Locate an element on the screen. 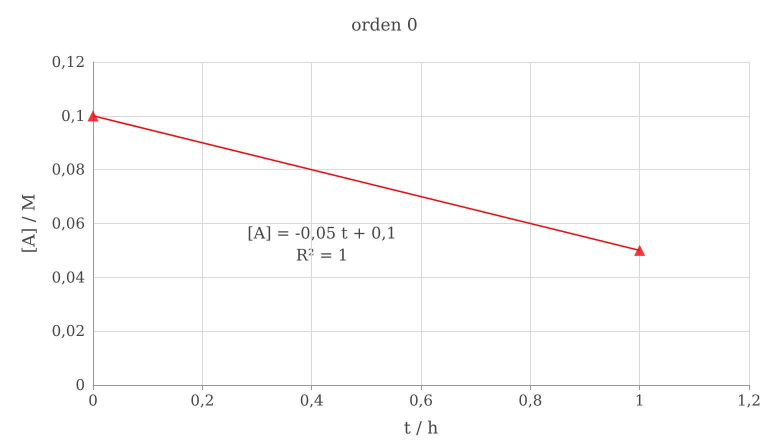  y-tick-label: 0,06 is located at coordinates (68, 223).